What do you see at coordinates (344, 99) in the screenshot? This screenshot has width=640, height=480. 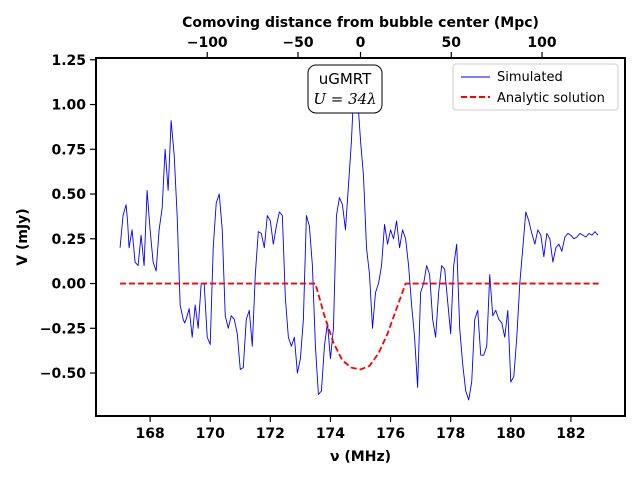 I see `annotation-line-2: U = 34λ` at bounding box center [344, 99].